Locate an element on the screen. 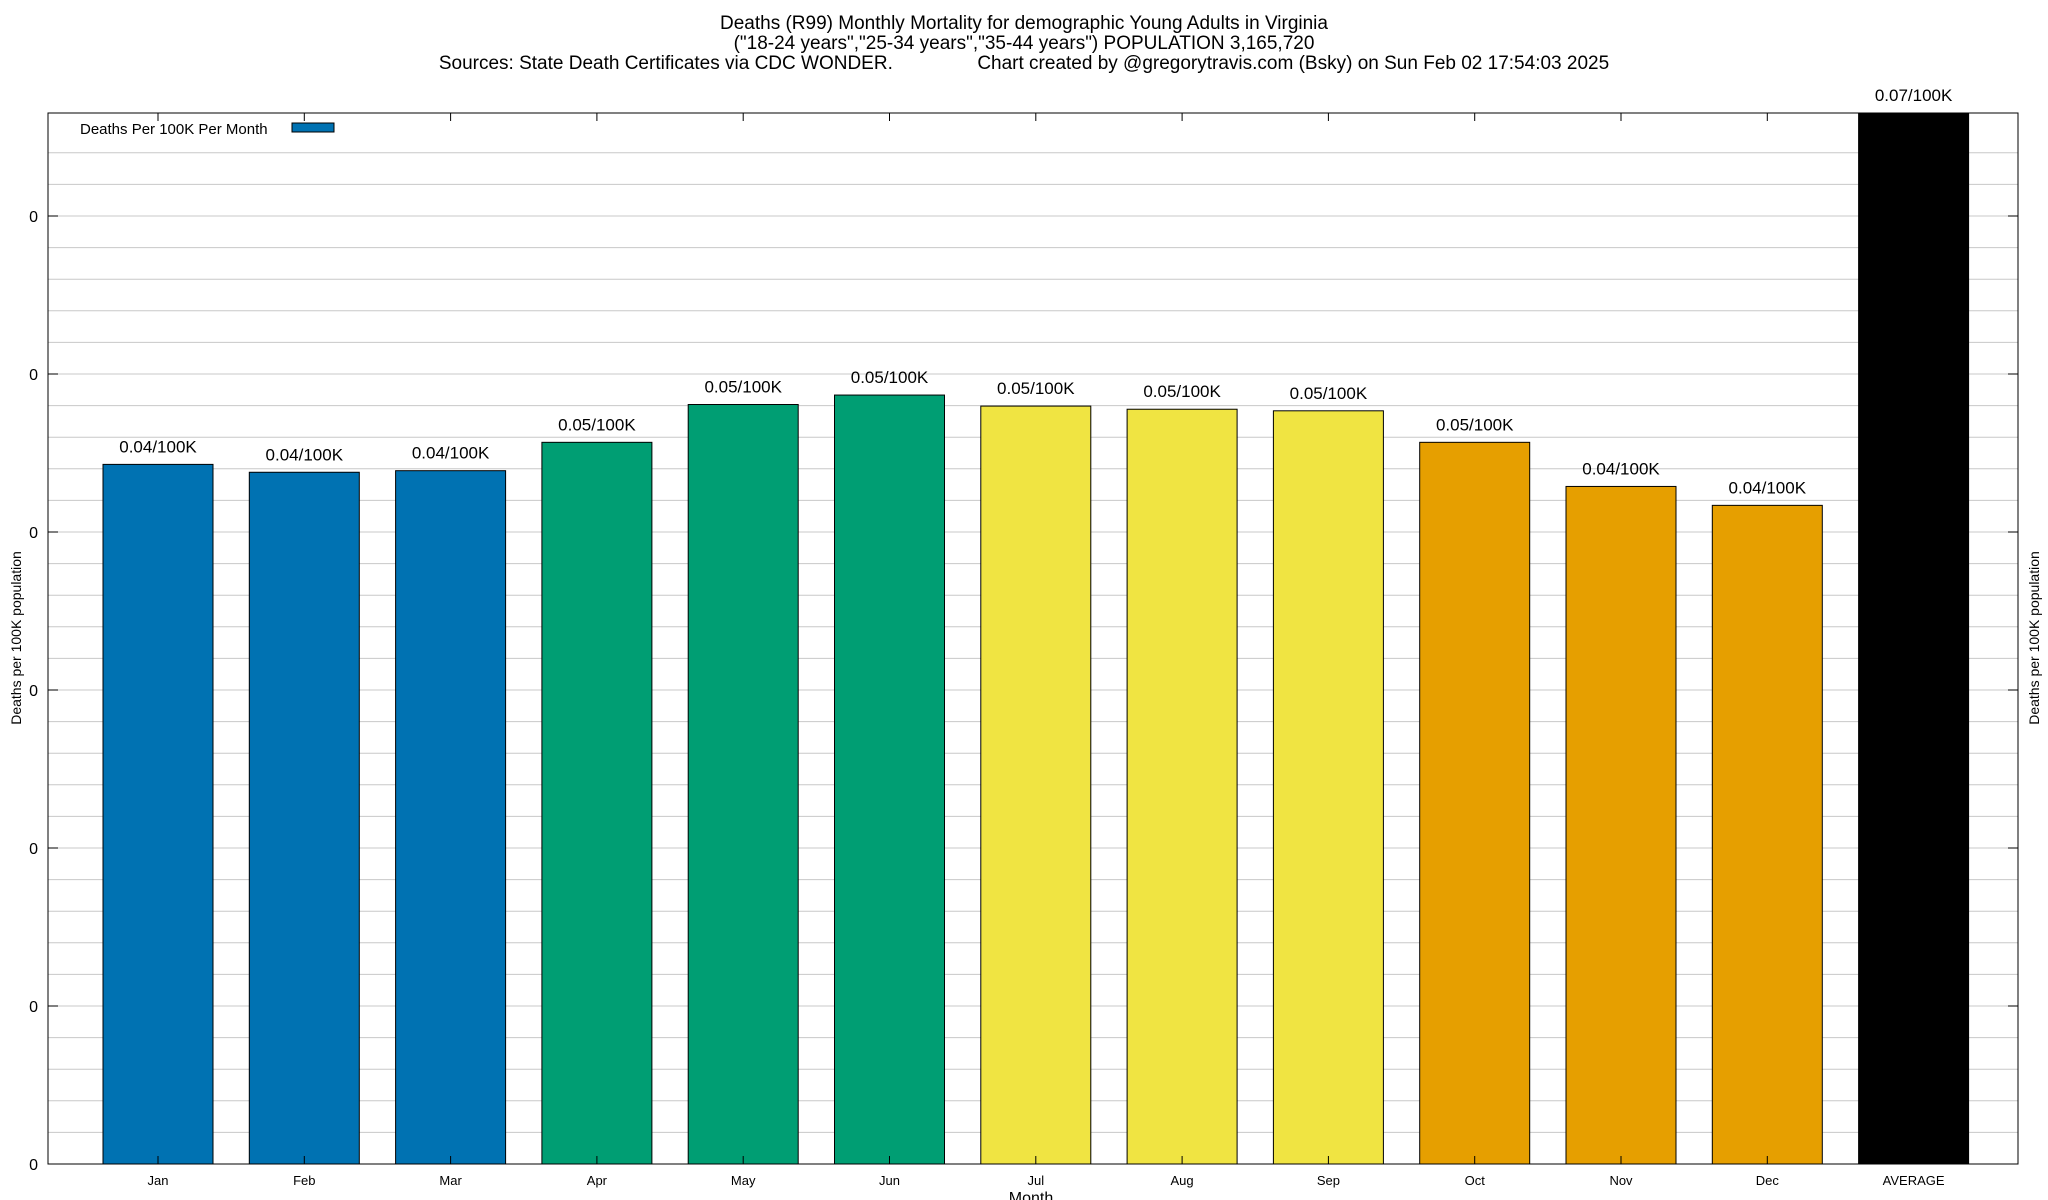 The image size is (2048, 1200). x-tick-label: Jul is located at coordinates (1035, 1180).